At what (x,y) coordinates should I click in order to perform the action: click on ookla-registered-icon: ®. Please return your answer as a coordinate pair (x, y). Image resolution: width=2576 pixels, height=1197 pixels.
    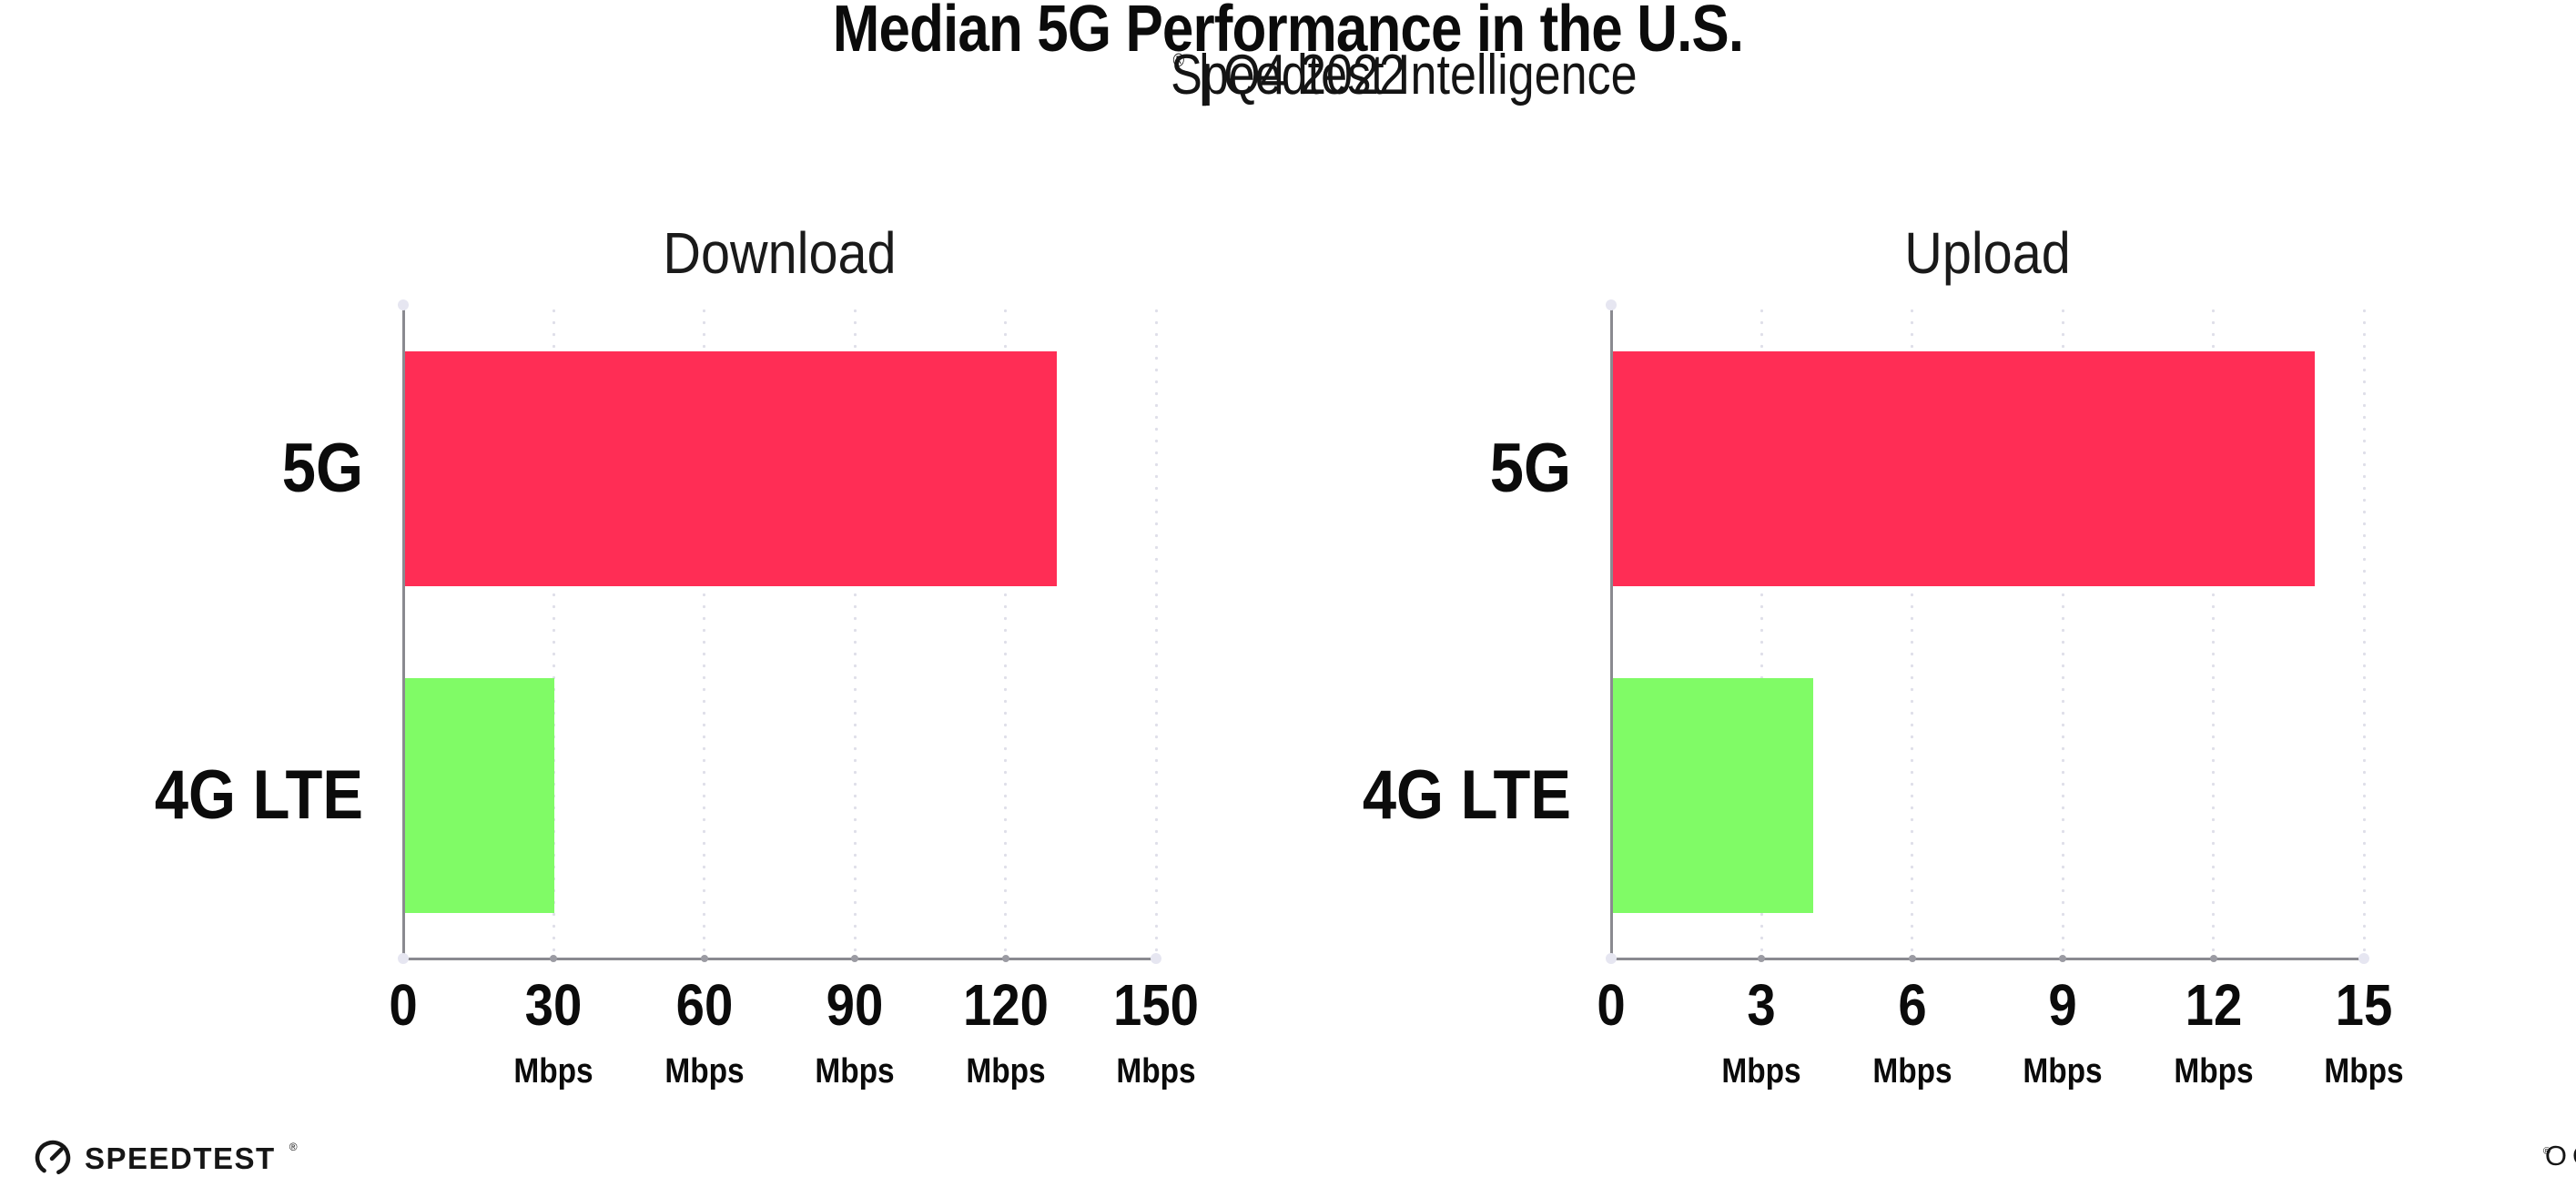
    Looking at the image, I should click on (2546, 1151).